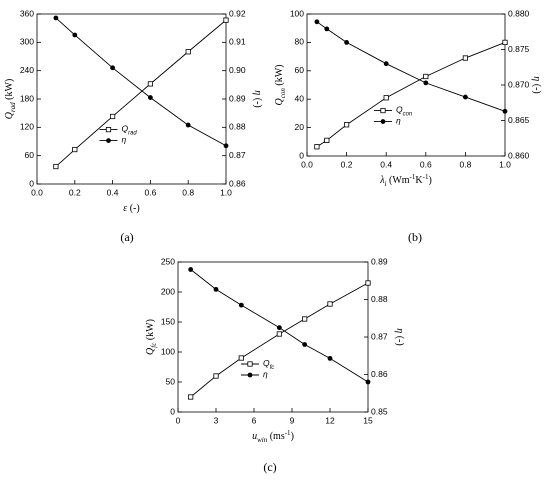  What do you see at coordinates (178, 420) in the screenshot?
I see `x-tick-label: 0` at bounding box center [178, 420].